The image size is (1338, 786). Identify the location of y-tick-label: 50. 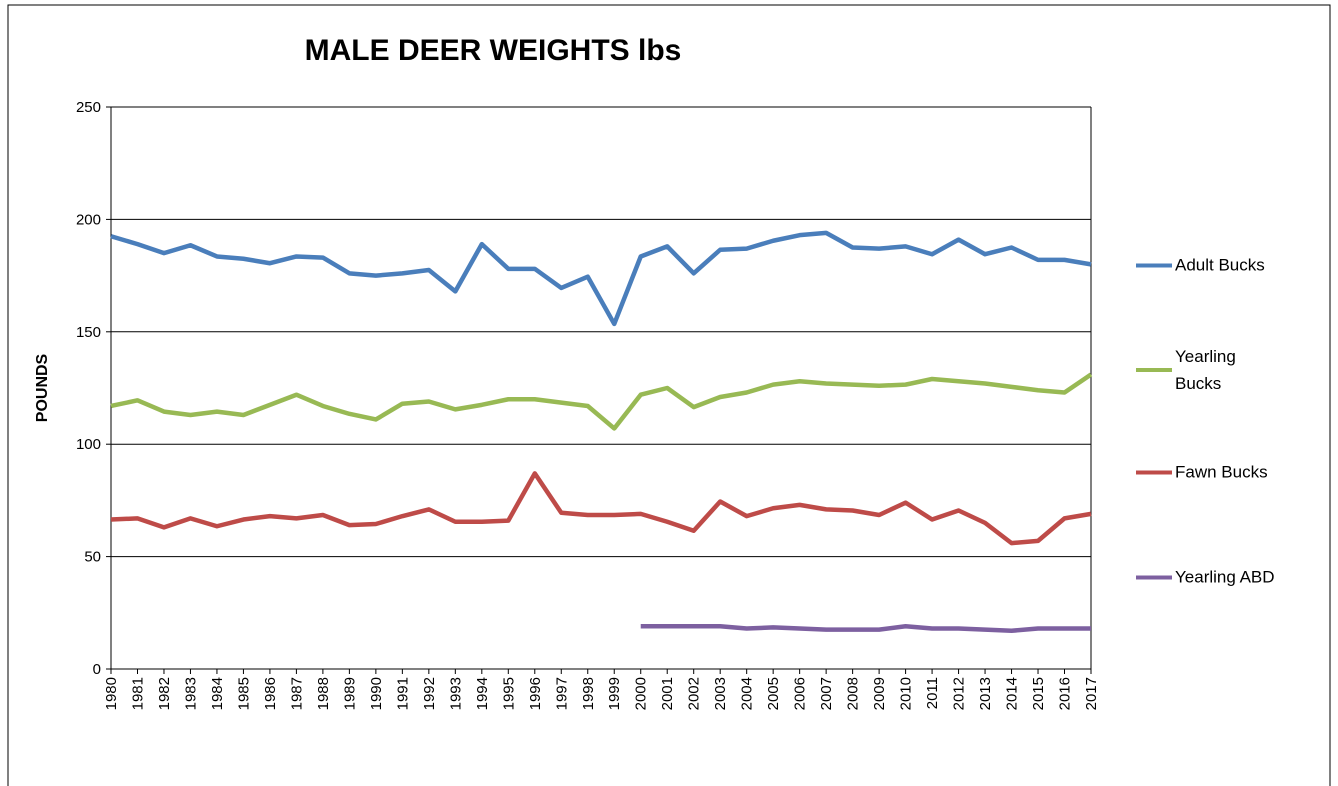
(92, 557).